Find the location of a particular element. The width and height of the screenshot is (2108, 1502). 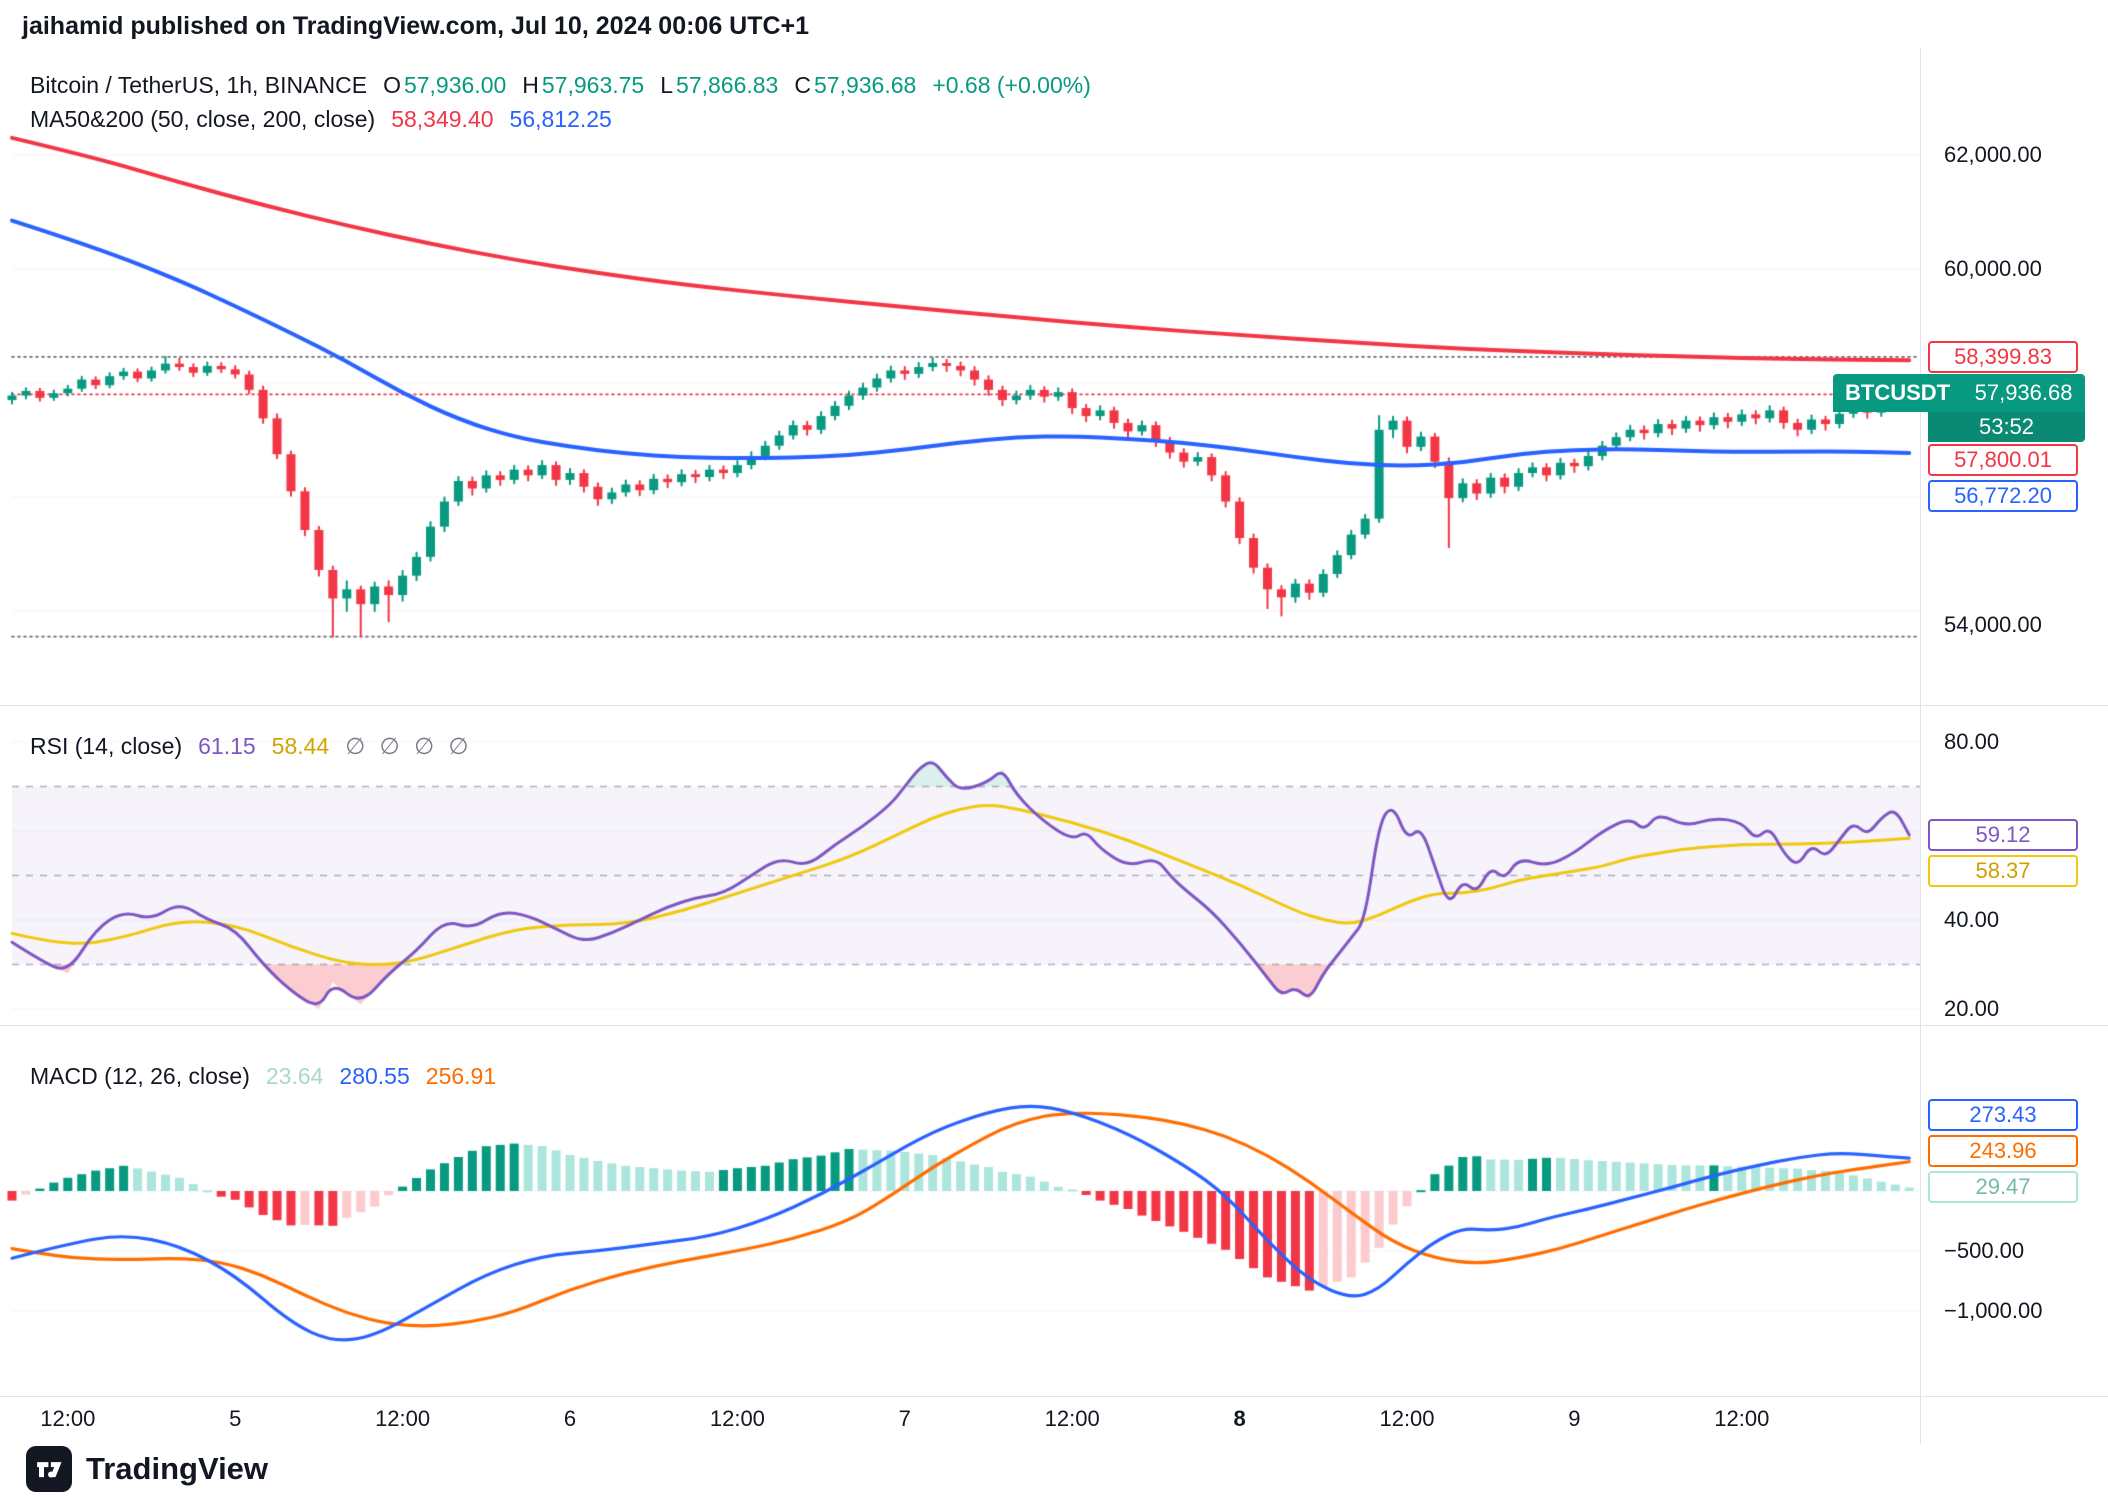

last-price-value: 57,936.68 is located at coordinates (2023, 392).